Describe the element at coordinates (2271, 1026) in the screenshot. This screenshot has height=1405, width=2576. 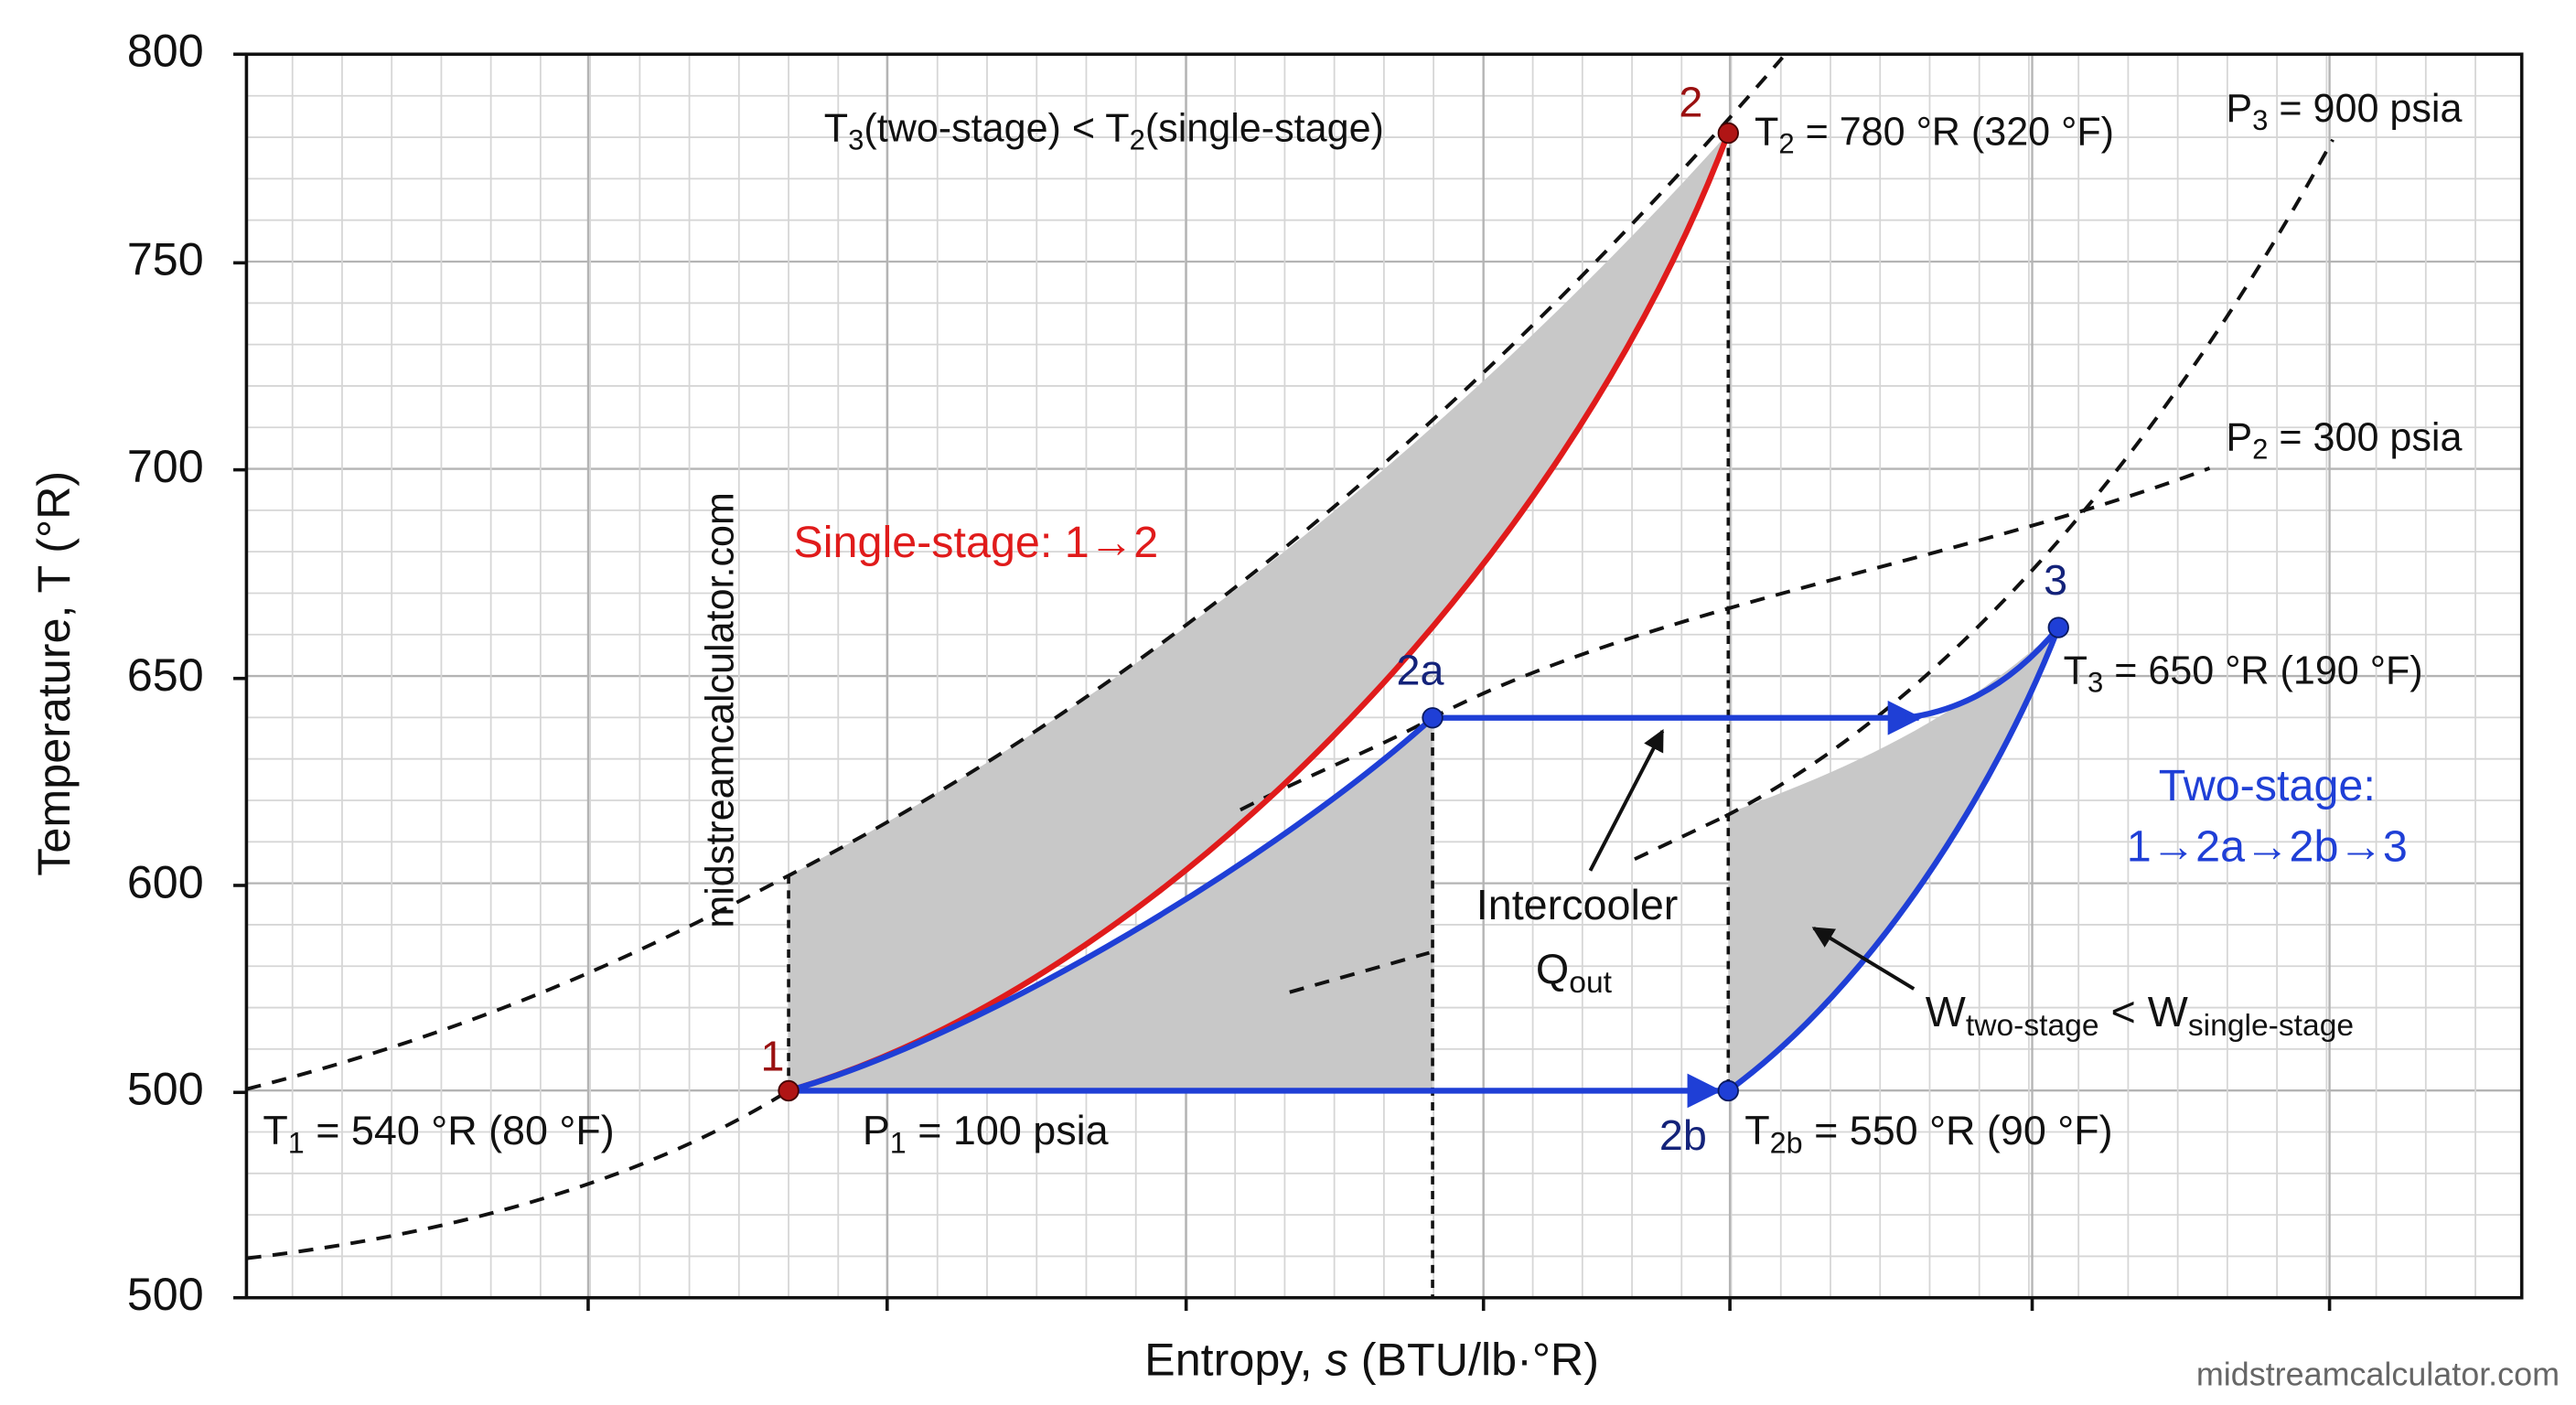
I see `subscript: single-stage` at that location.